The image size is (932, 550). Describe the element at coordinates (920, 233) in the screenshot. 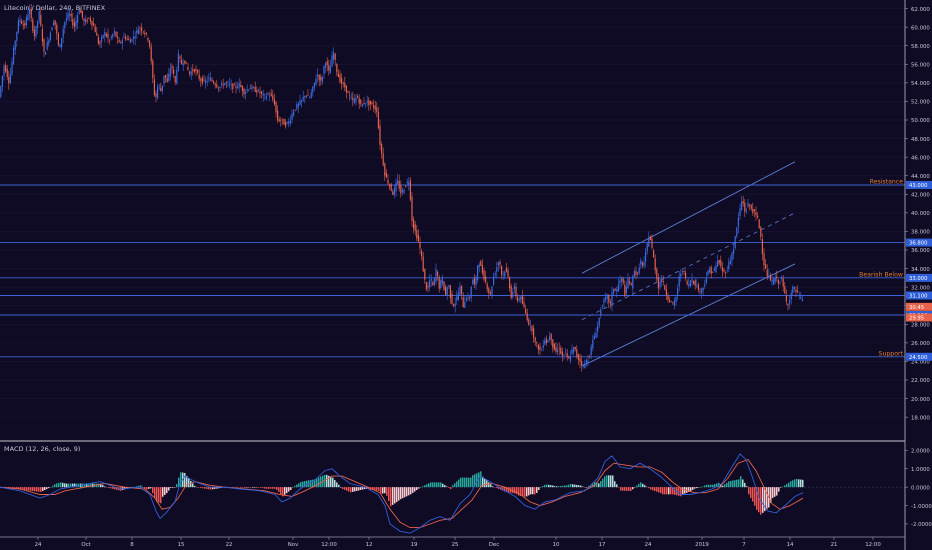

I see `price-tick-label: 38.000` at that location.